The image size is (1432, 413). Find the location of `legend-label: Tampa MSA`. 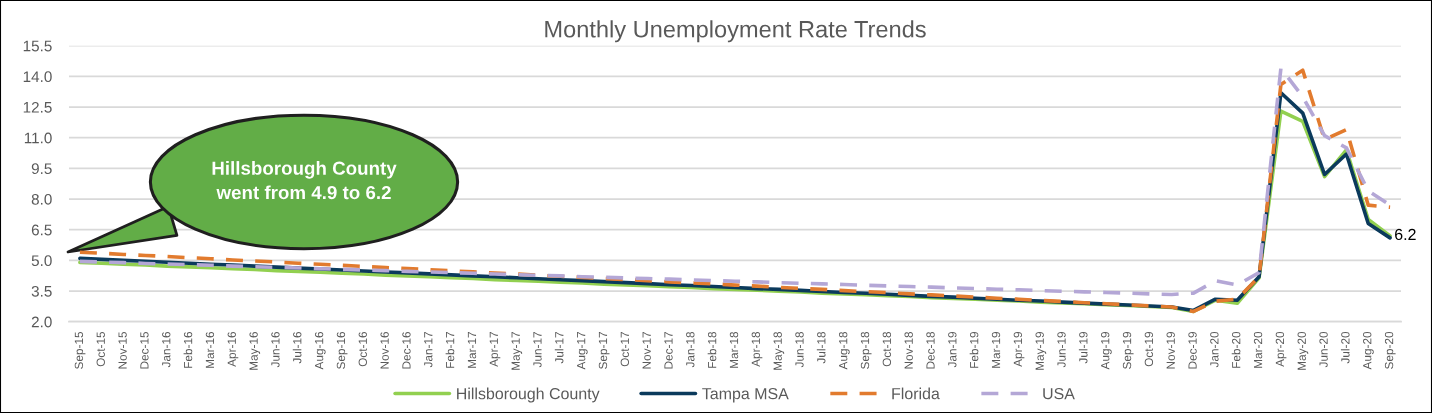

legend-label: Tampa MSA is located at coordinates (745, 395).